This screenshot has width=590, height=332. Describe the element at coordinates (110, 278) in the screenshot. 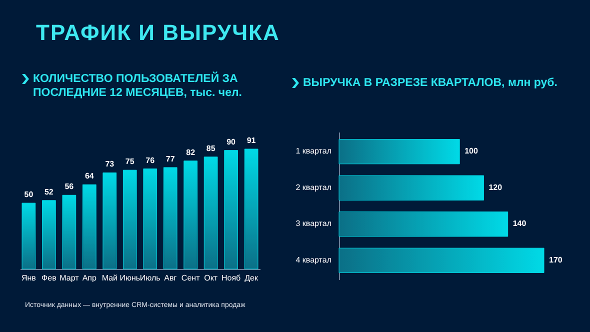

I see `x-tick-label: Май` at that location.